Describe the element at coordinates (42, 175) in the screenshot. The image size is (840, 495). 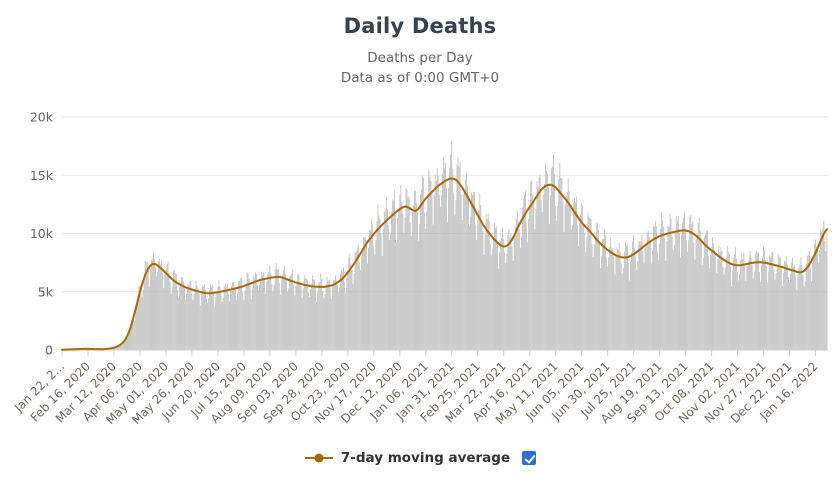
I see `svg-text: 15k` at that location.